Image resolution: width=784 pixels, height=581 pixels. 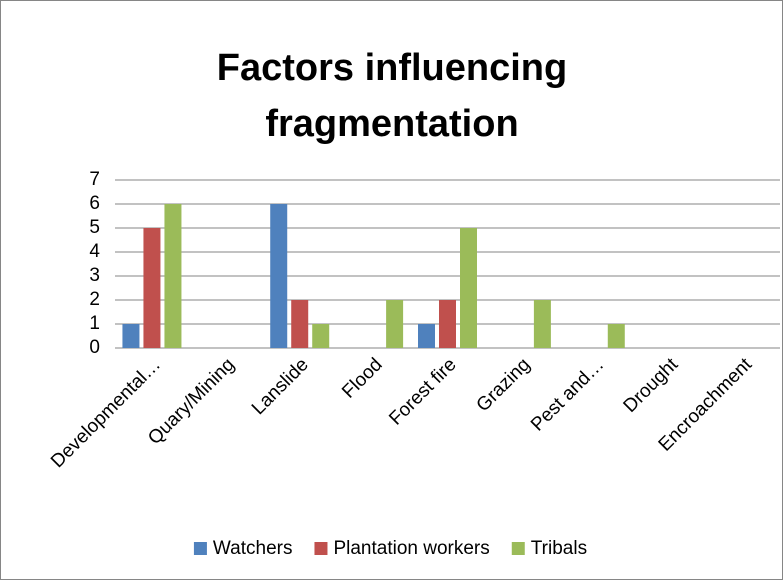 What do you see at coordinates (94, 203) in the screenshot?
I see `y-tick-label: 6` at bounding box center [94, 203].